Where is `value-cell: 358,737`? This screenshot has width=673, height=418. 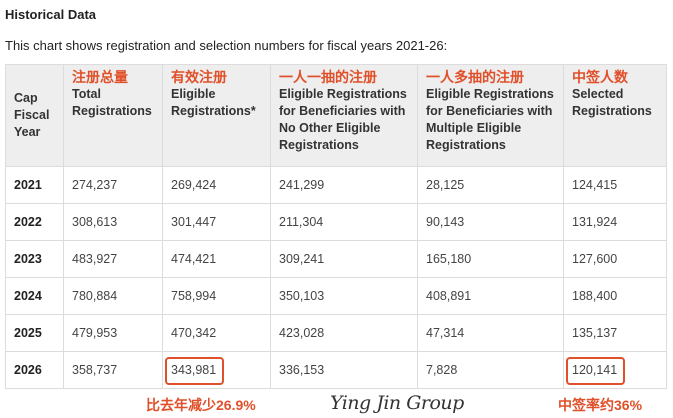 value-cell: 358,737 is located at coordinates (113, 370).